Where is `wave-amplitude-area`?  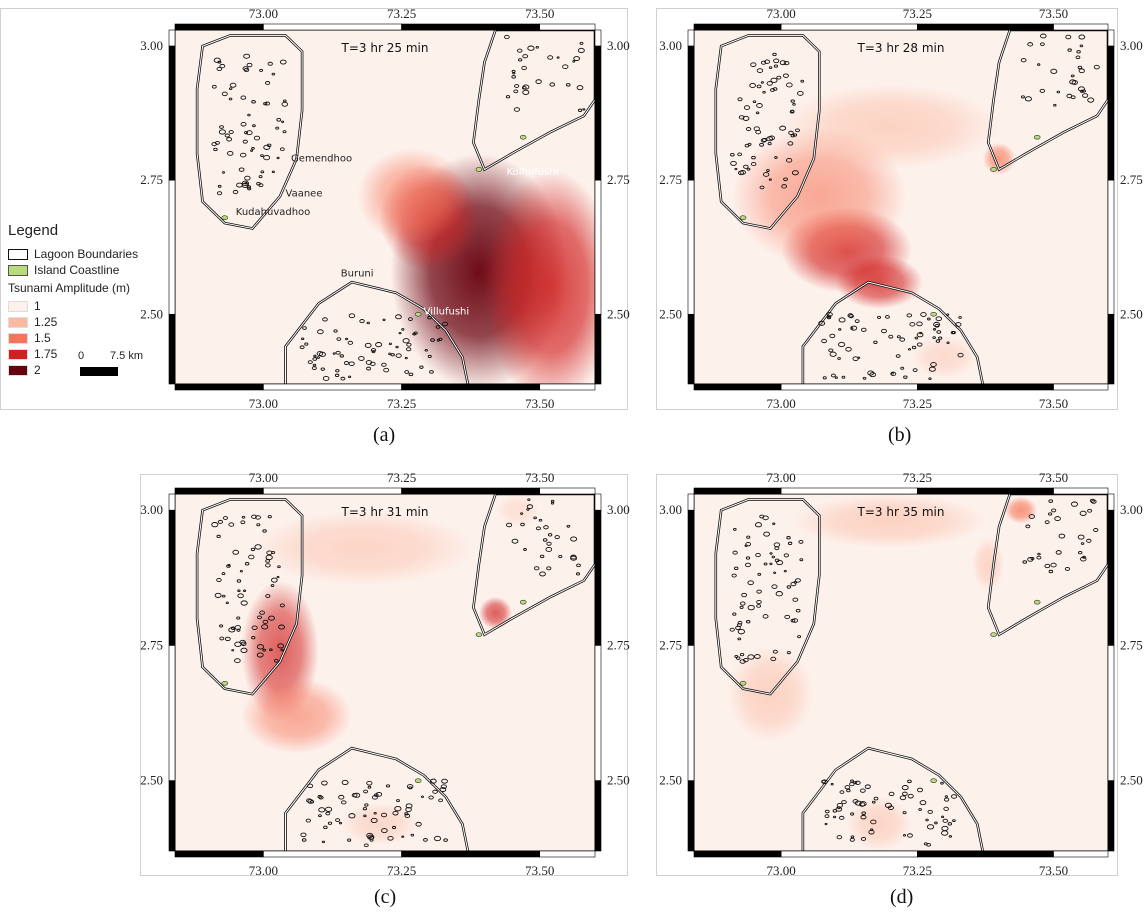
wave-amplitude-area is located at coordinates (879, 282).